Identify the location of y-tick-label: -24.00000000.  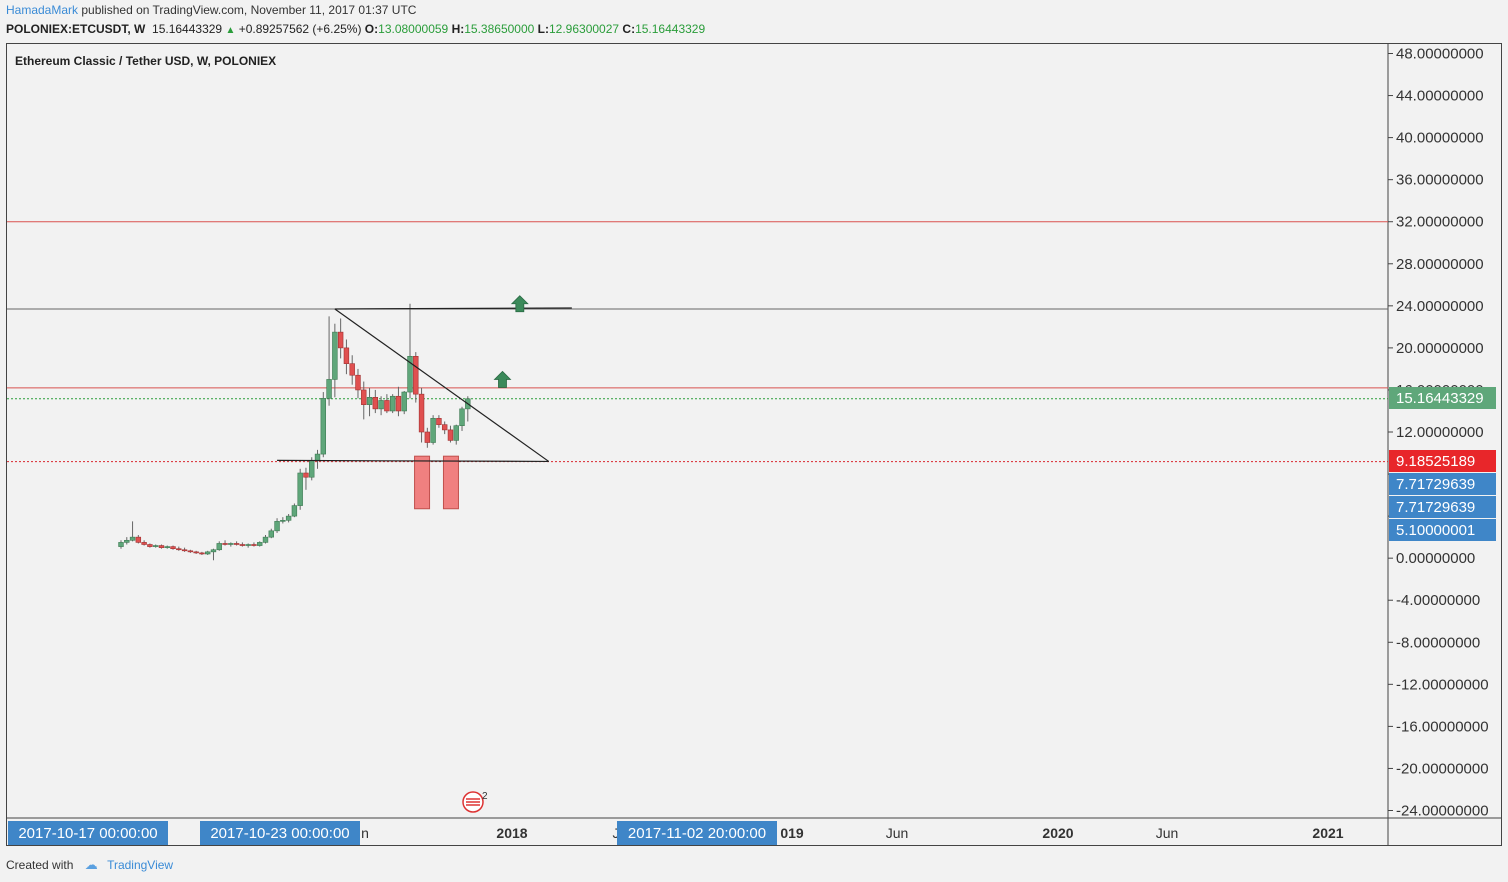
(1442, 811).